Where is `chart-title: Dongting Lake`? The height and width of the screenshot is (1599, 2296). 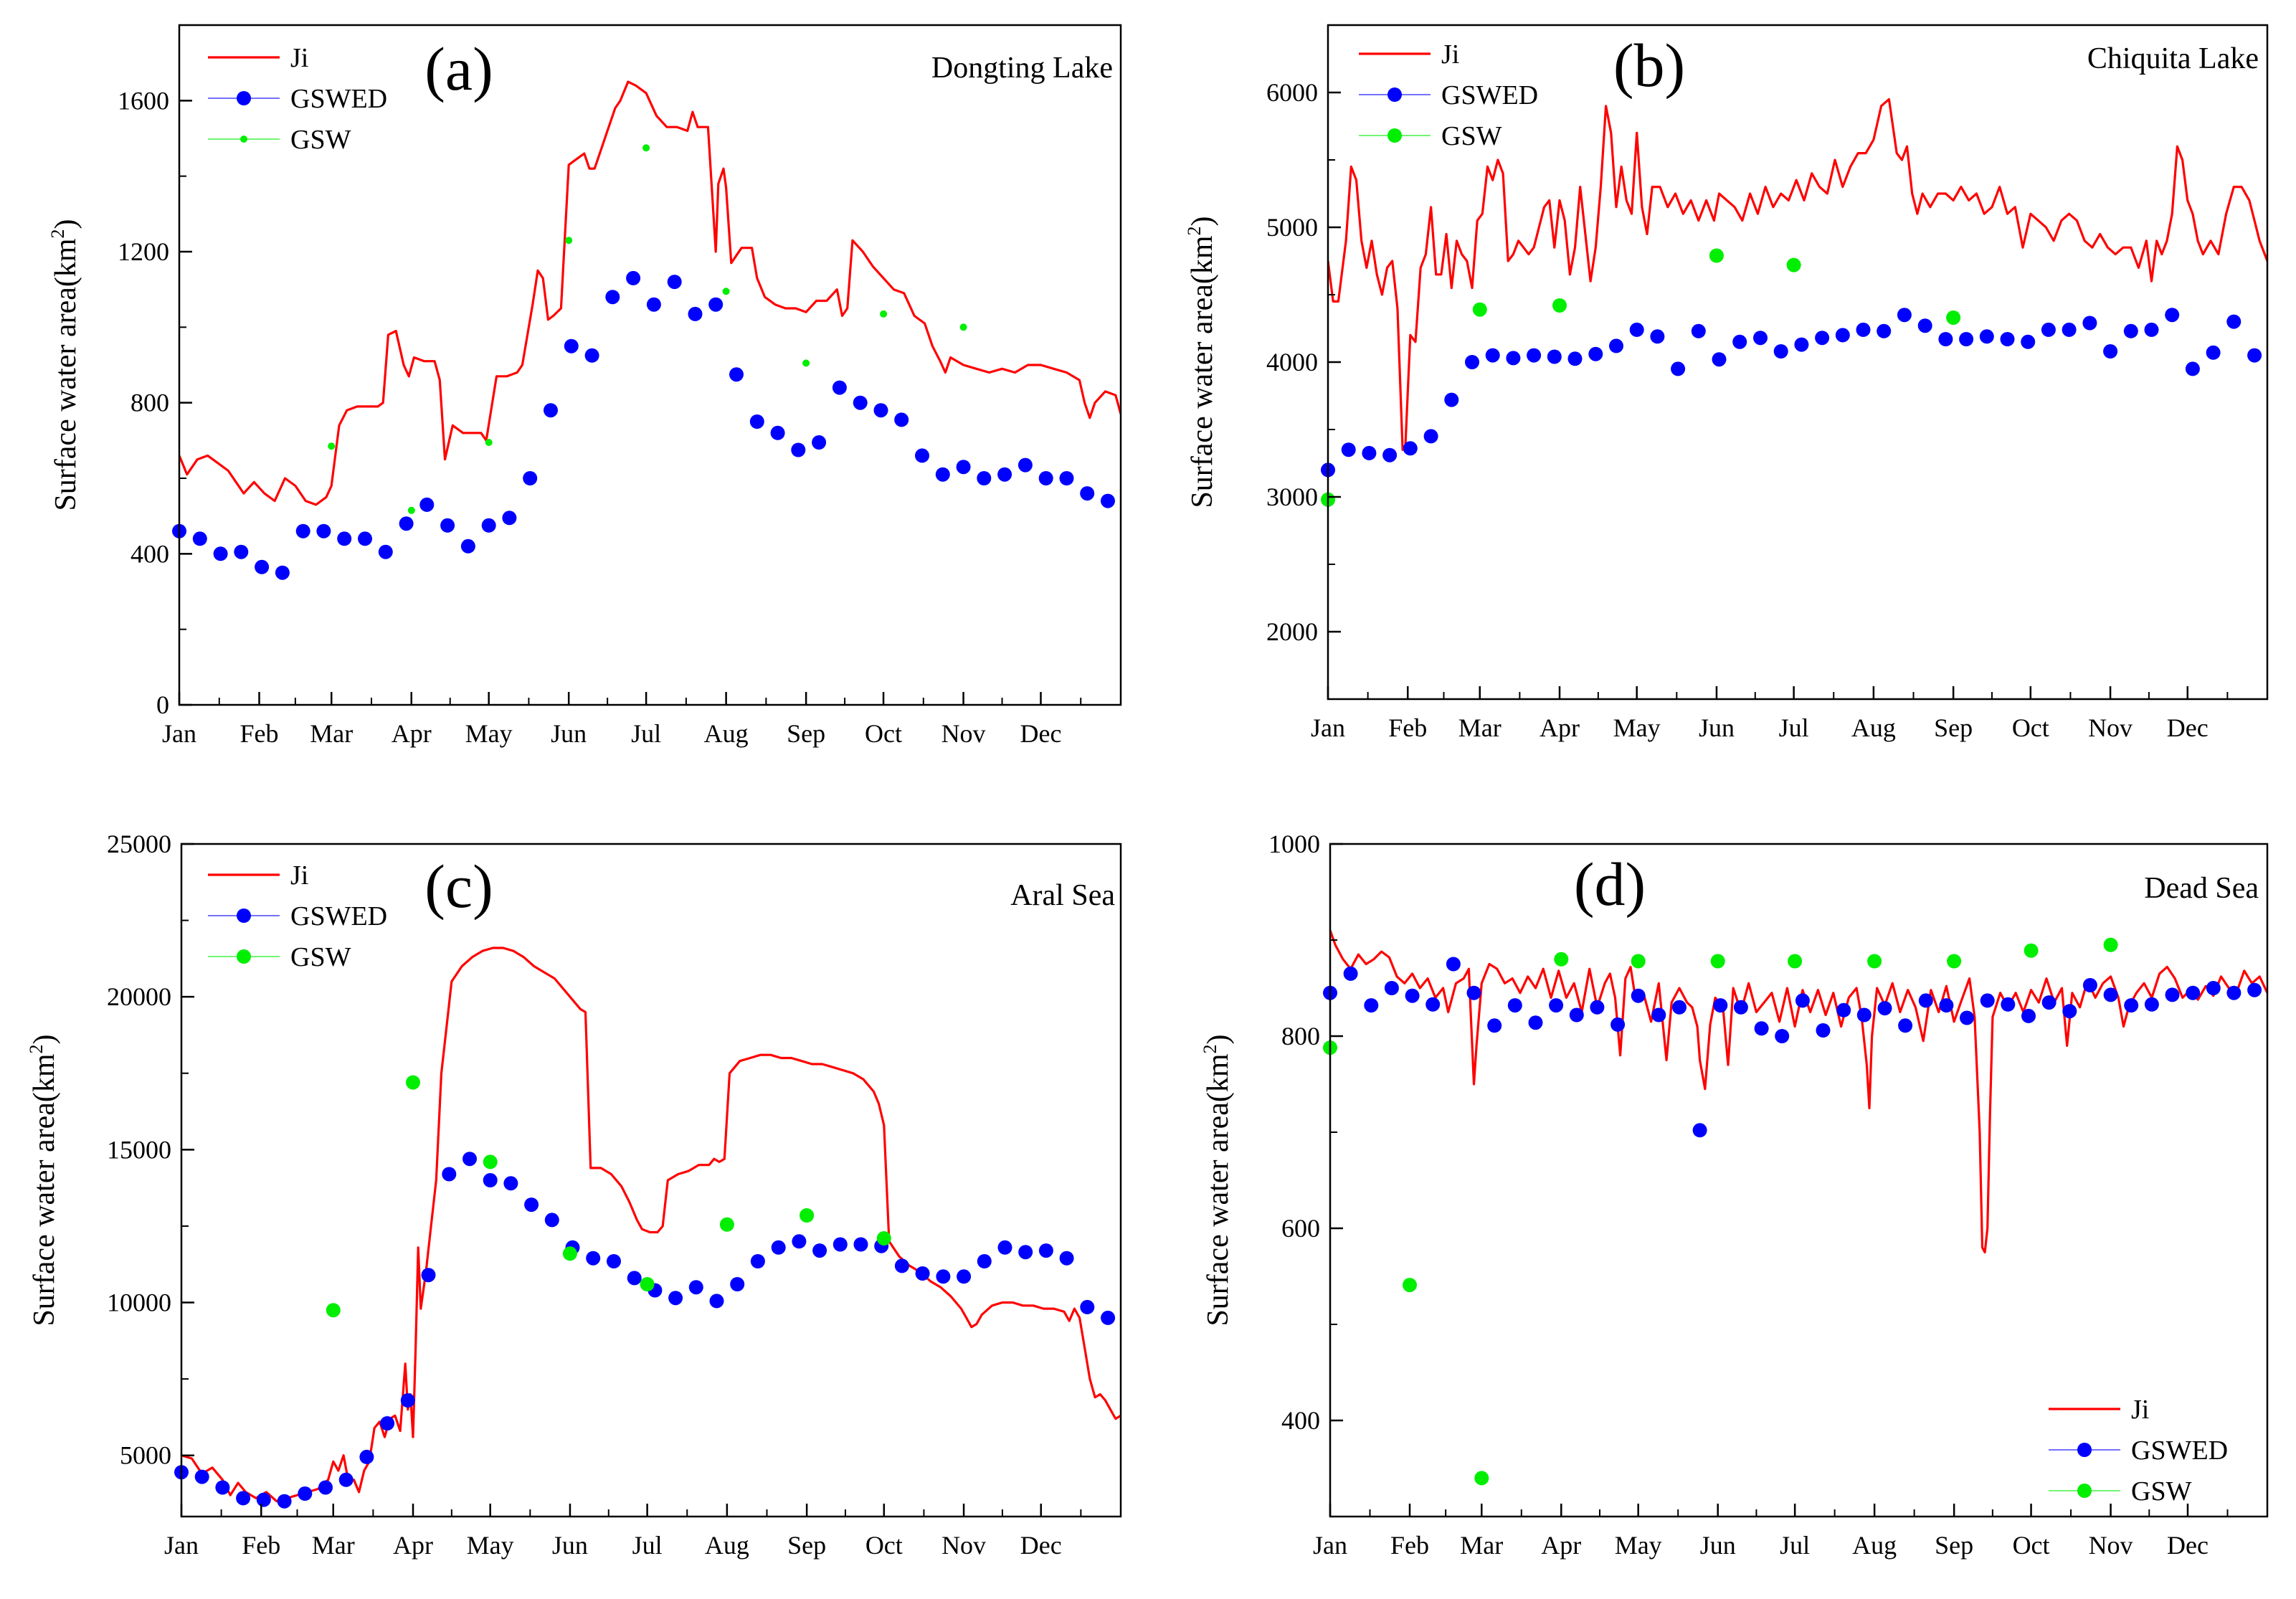 chart-title: Dongting Lake is located at coordinates (1022, 68).